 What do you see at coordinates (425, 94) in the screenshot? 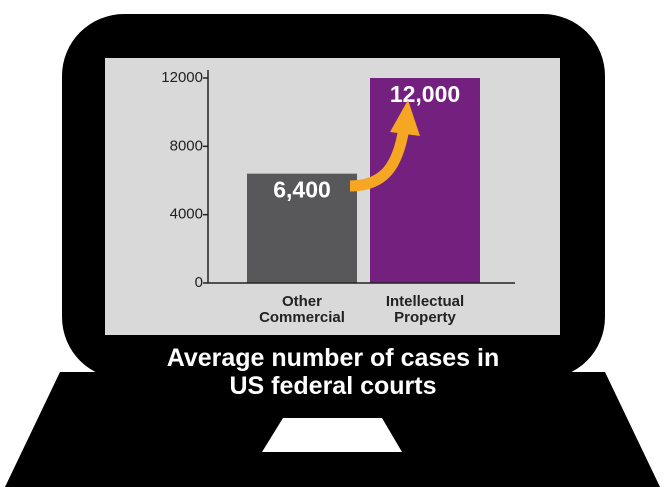
I see `value-label: 12,000` at bounding box center [425, 94].